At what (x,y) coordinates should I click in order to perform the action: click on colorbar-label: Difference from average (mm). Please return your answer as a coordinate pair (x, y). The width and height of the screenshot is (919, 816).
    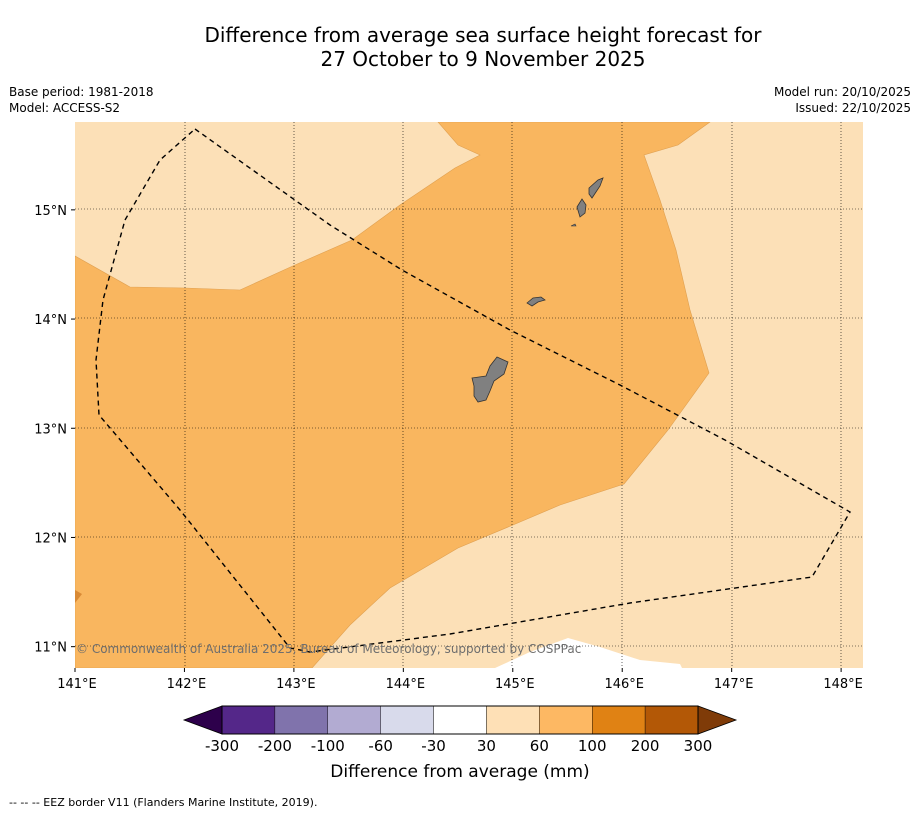
    Looking at the image, I should click on (459, 772).